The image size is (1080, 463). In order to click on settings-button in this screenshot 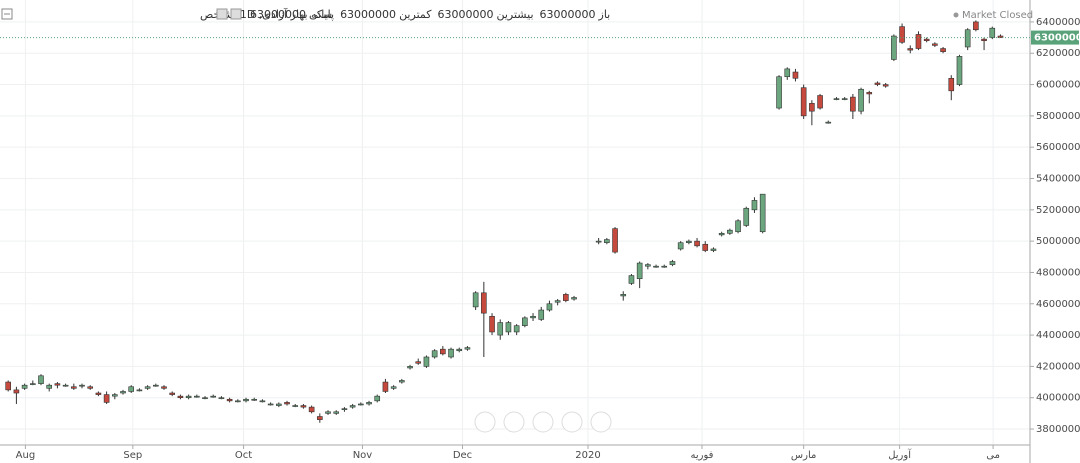, I will do `click(222, 14)`.